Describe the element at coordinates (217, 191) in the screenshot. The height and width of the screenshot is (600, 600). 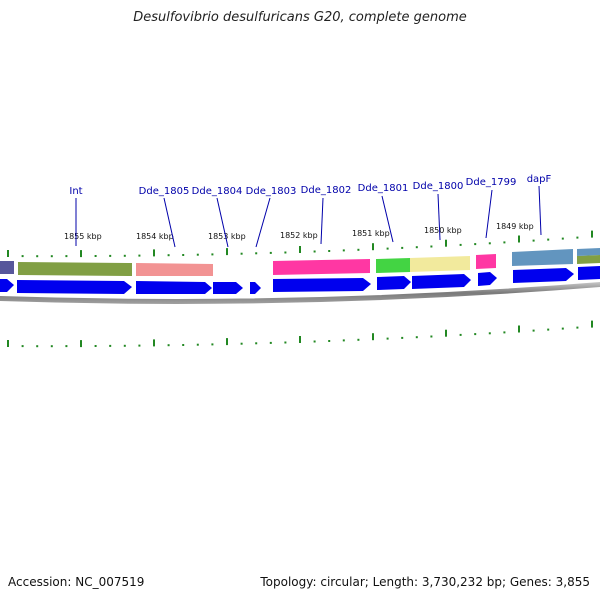
I see `gene-label-dde-1804: Dde_1804` at that location.